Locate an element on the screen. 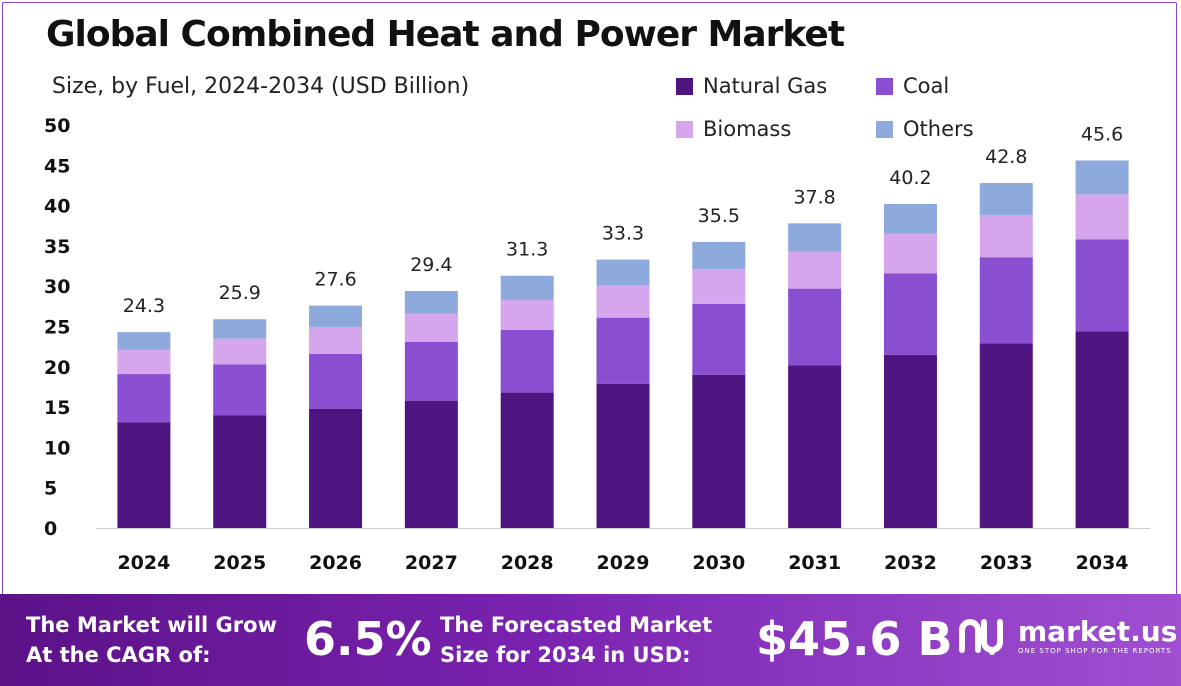 The height and width of the screenshot is (686, 1181). chart-subtitle: Size, by Fuel, 2024-2034 (USD Billion) is located at coordinates (261, 86).